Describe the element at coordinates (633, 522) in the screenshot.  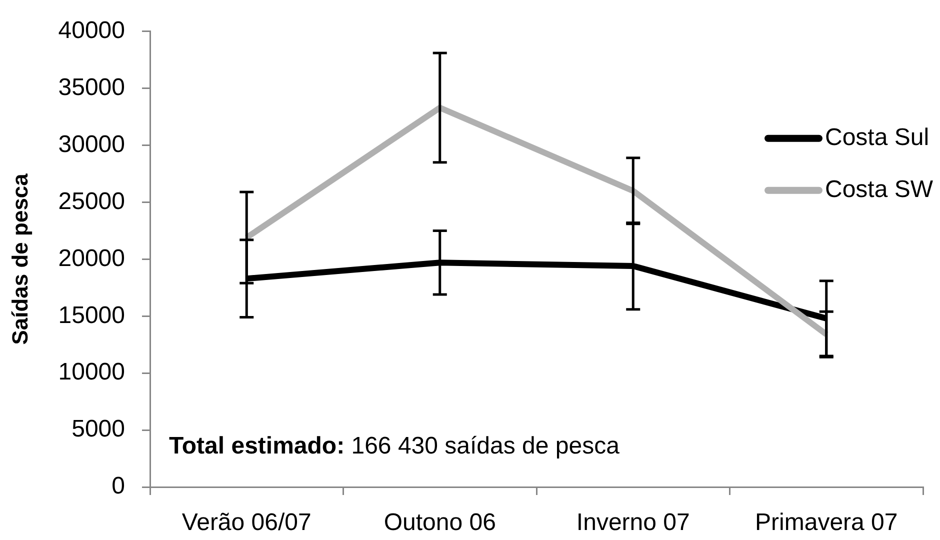
I see `x-tick-label: Inverno 07` at that location.